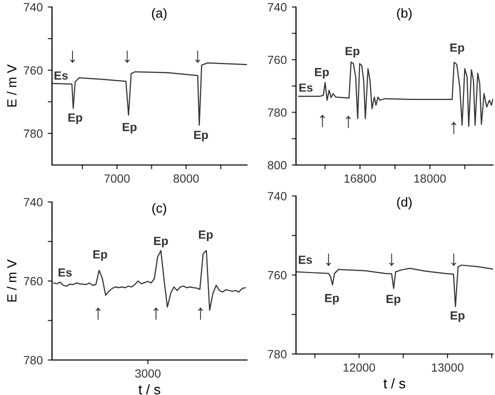 This screenshot has height=395, width=495. I want to click on chart-title: (b), so click(404, 14).